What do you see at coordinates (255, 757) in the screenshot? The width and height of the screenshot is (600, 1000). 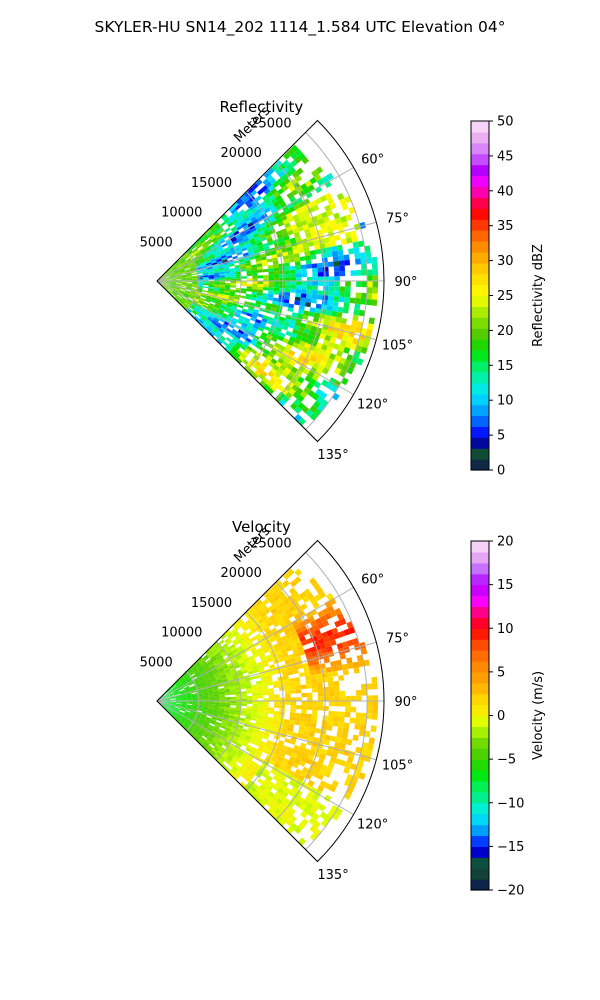 I see `azimuth-spoke` at bounding box center [255, 757].